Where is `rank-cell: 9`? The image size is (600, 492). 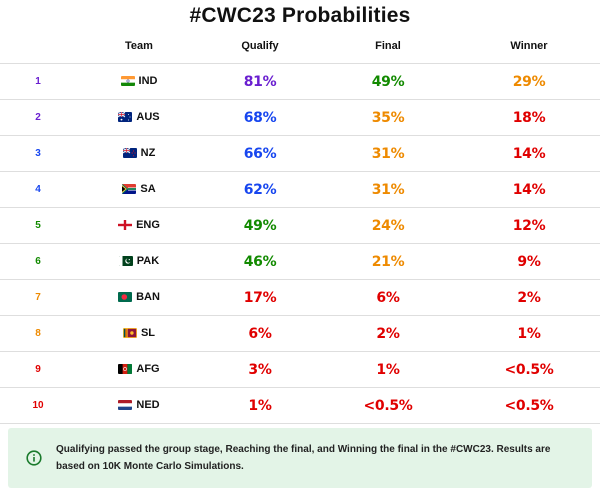
rank-cell: 9 is located at coordinates (38, 369).